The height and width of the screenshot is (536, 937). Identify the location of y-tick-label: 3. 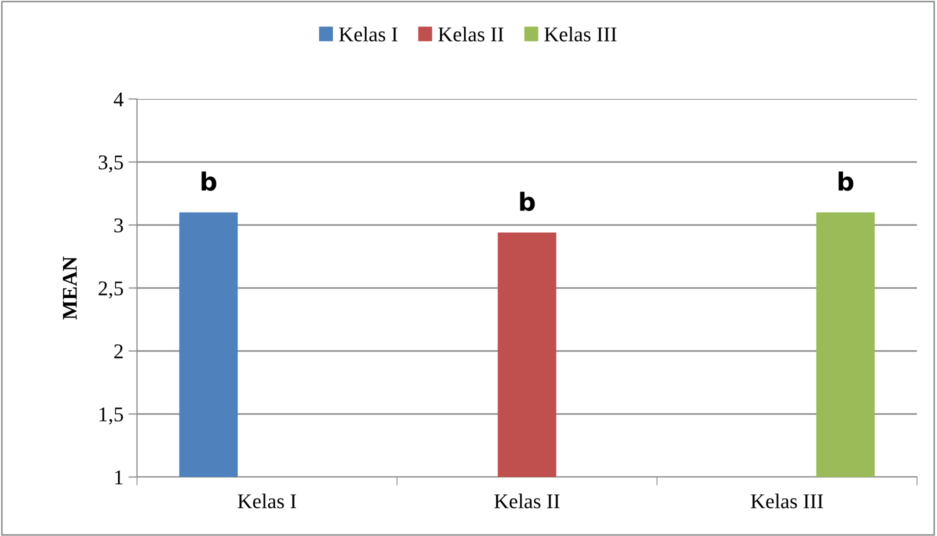
(118, 225).